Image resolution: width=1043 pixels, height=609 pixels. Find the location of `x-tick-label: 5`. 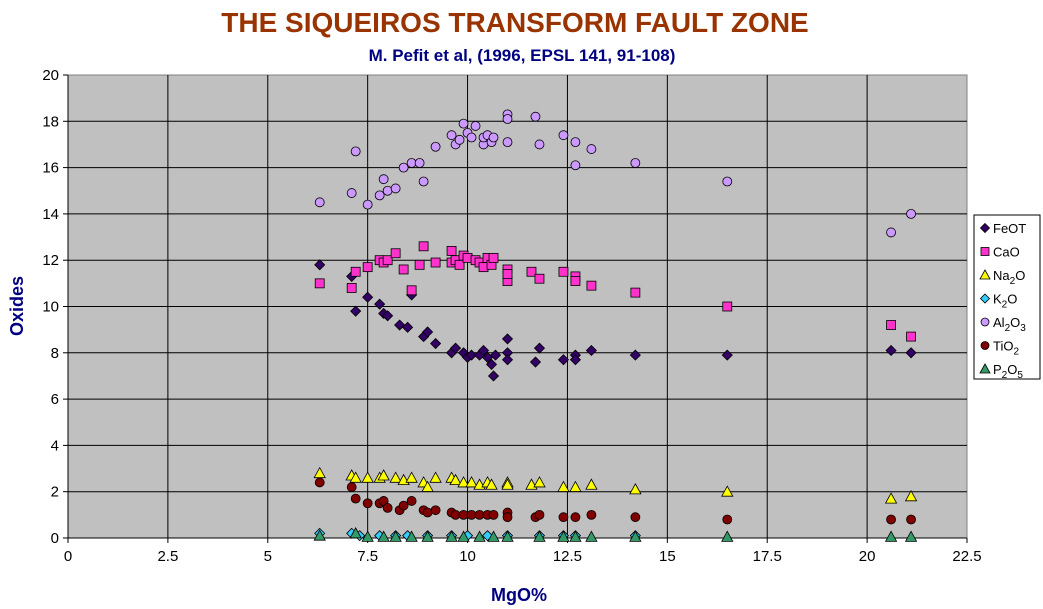

x-tick-label: 5 is located at coordinates (268, 556).